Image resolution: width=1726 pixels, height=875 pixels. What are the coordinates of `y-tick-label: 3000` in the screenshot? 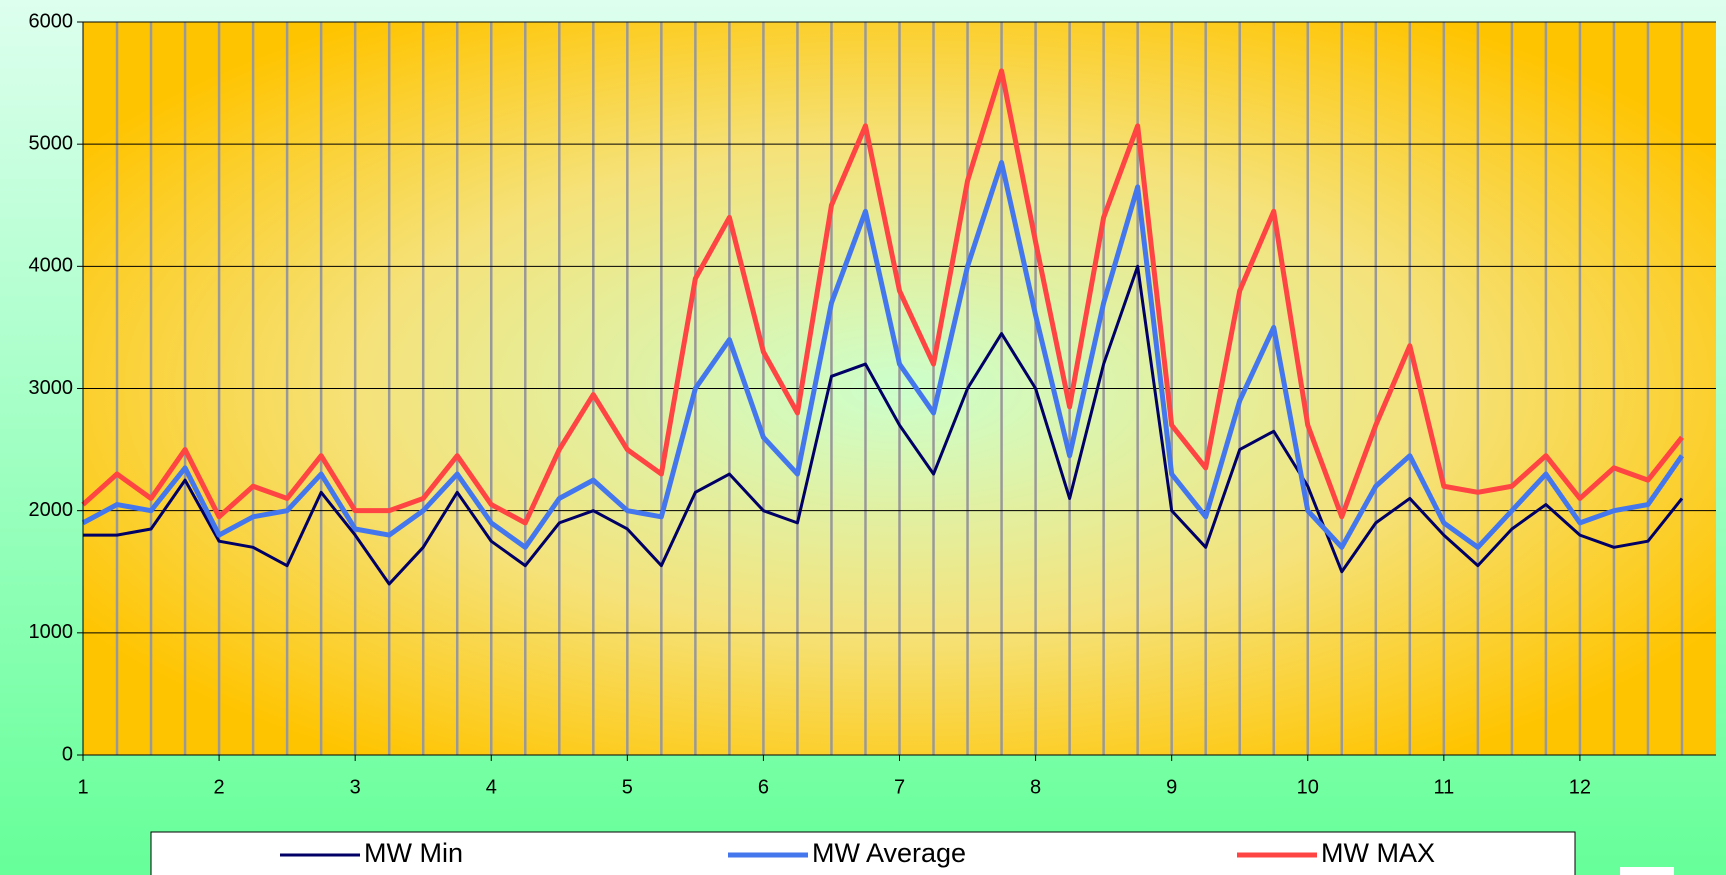 It's located at (51, 388).